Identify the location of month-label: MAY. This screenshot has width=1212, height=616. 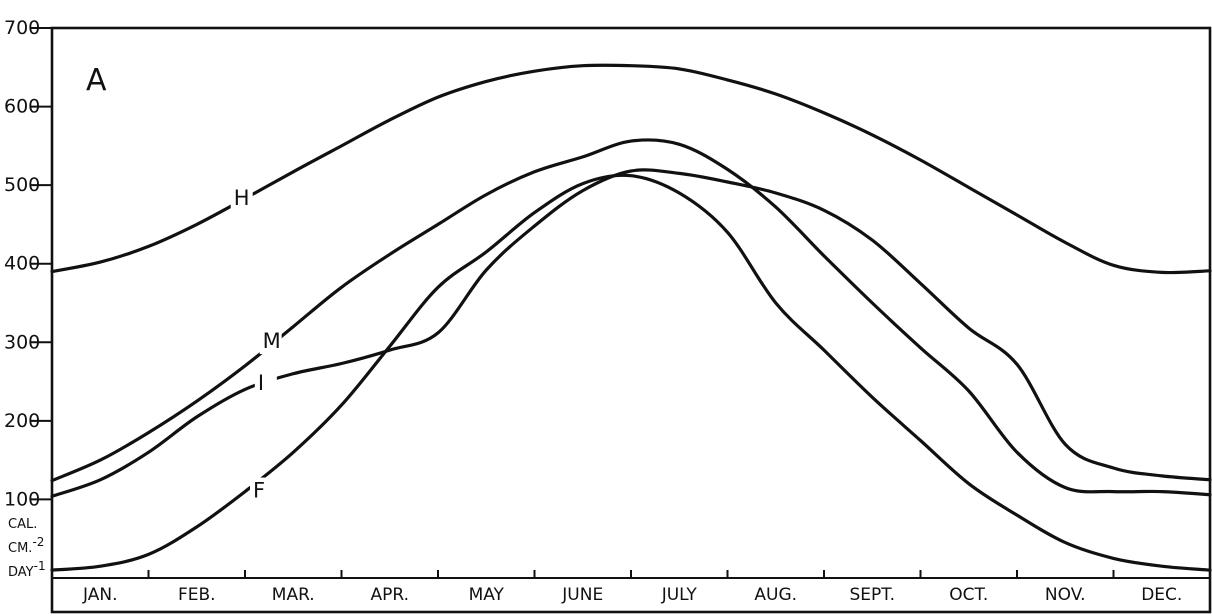
(487, 595).